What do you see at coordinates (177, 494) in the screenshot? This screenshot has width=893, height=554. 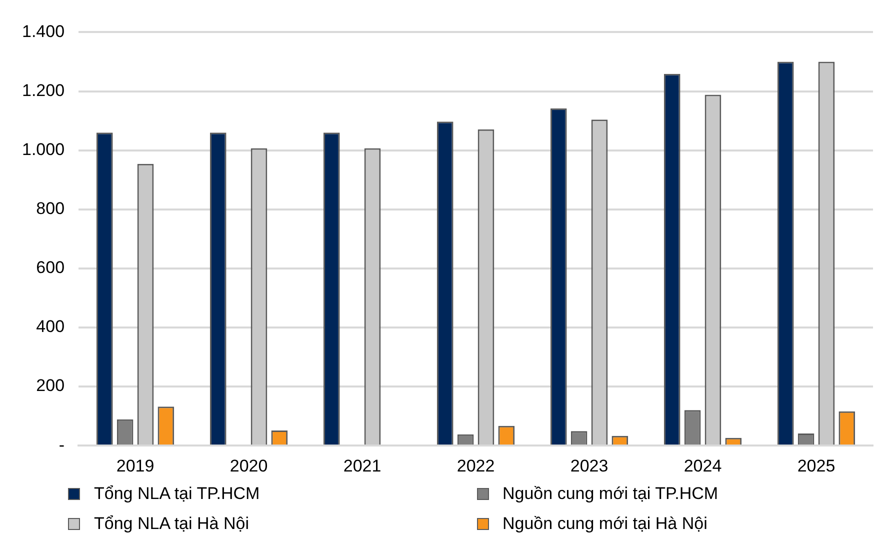 I see `legend-label: Tổng NLA tại TP.HCM` at bounding box center [177, 494].